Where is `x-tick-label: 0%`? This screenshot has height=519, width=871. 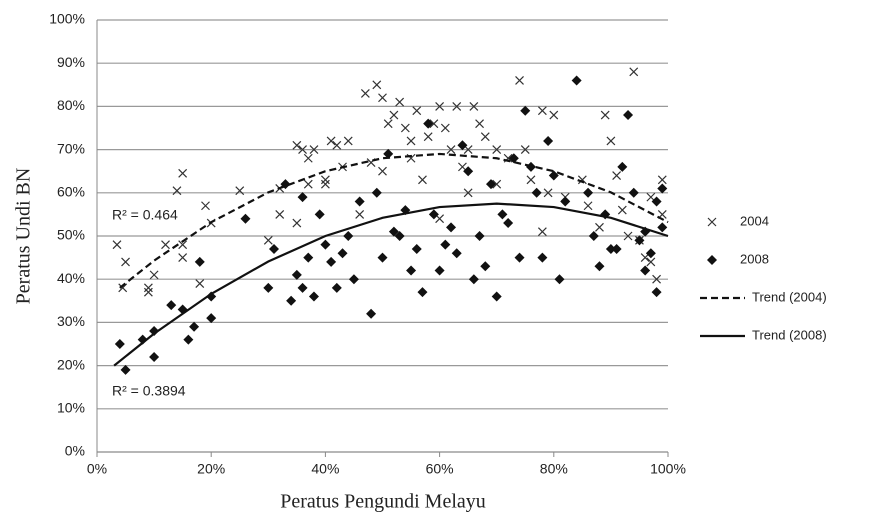
x-tick-label: 0% is located at coordinates (97, 469).